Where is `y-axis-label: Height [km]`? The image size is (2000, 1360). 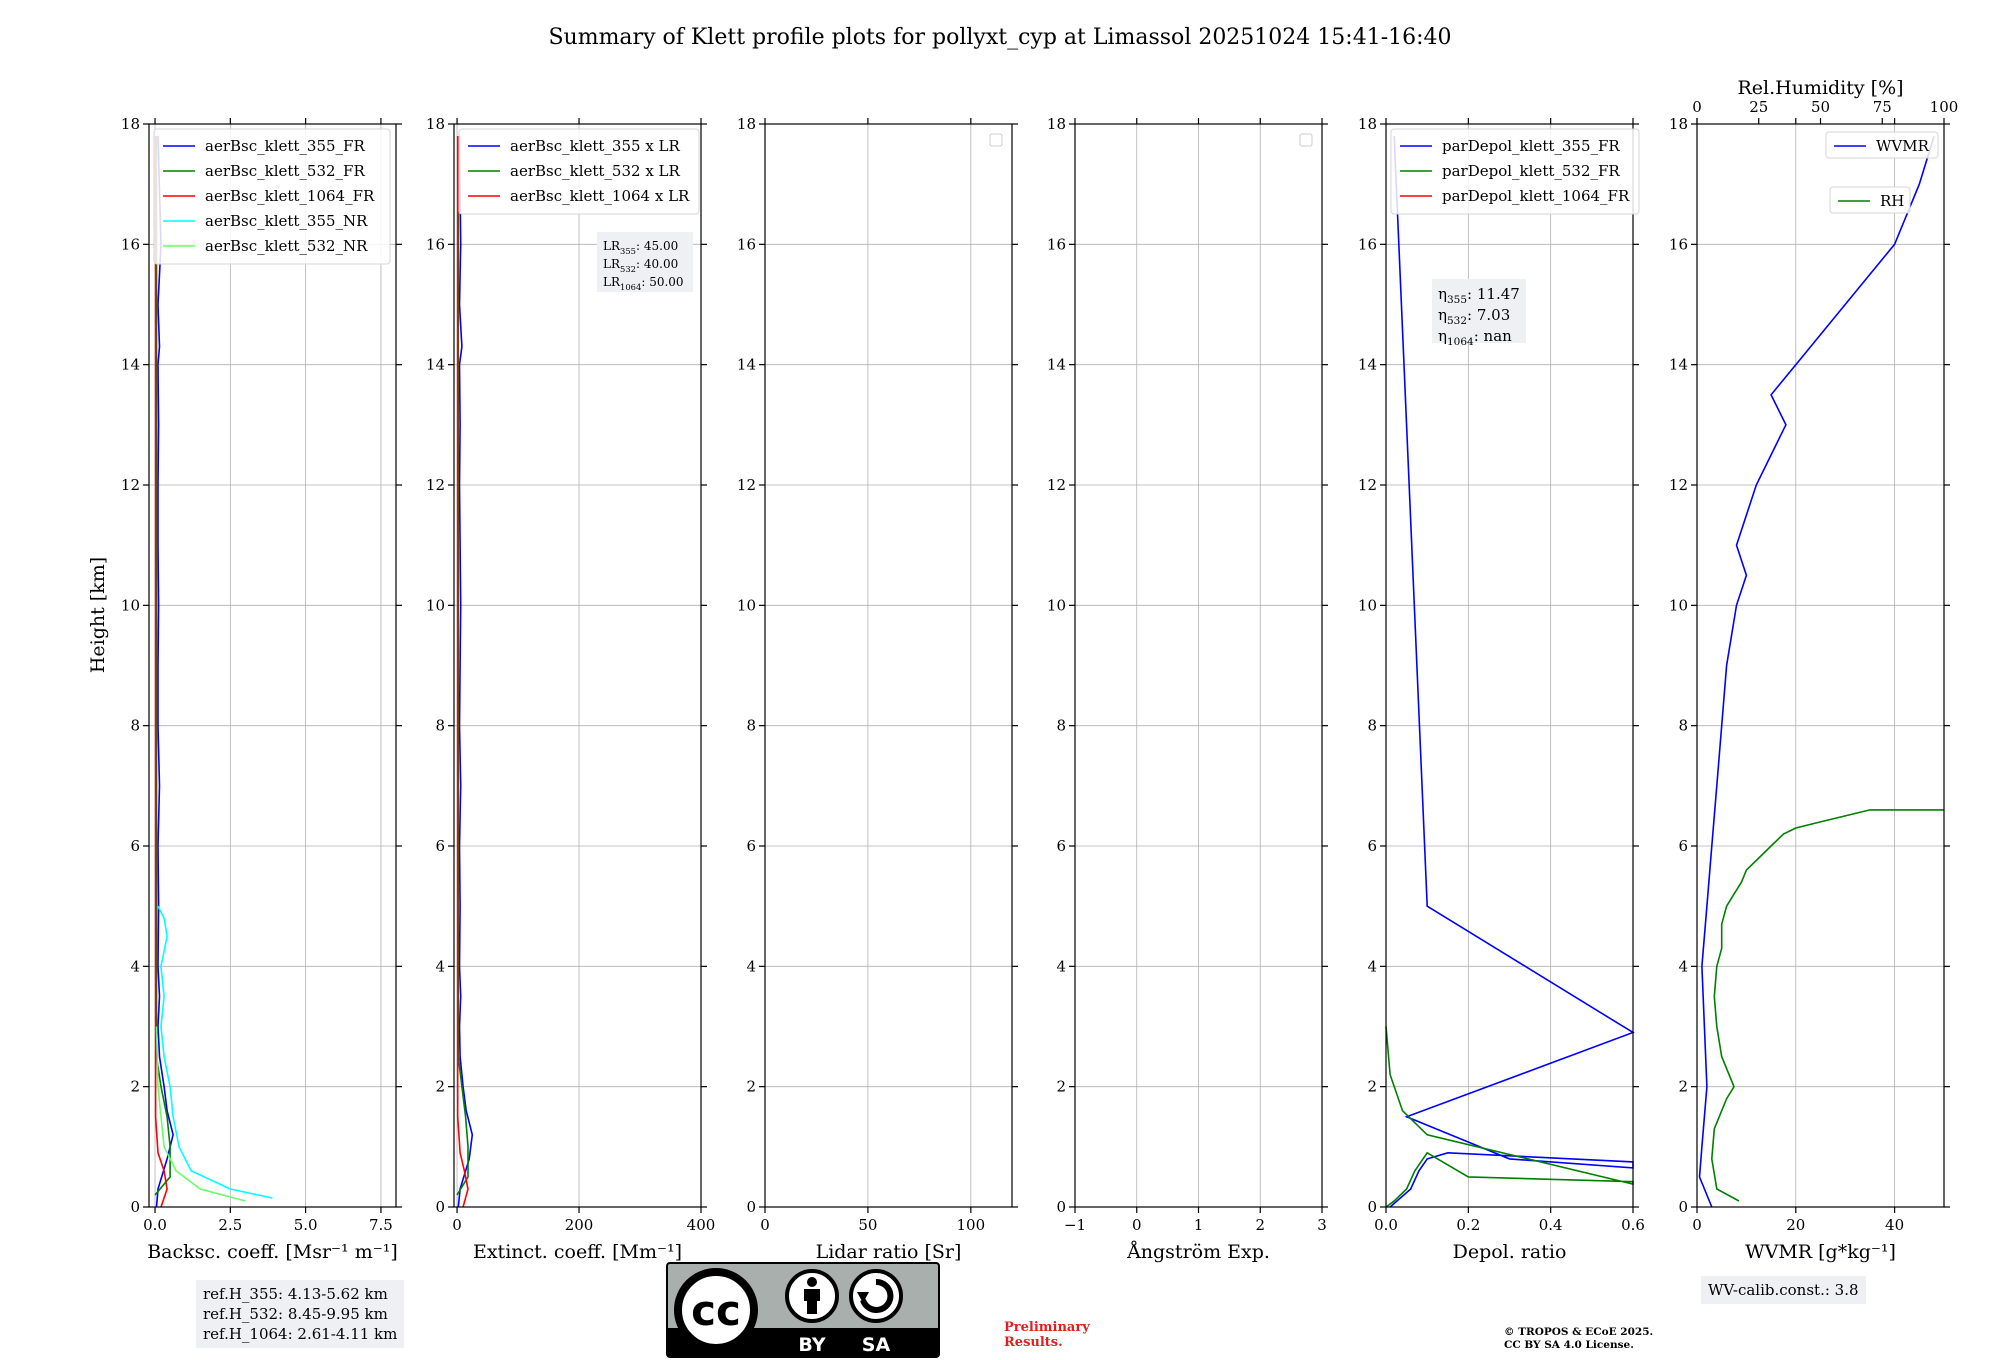 y-axis-label: Height [km] is located at coordinates (98, 615).